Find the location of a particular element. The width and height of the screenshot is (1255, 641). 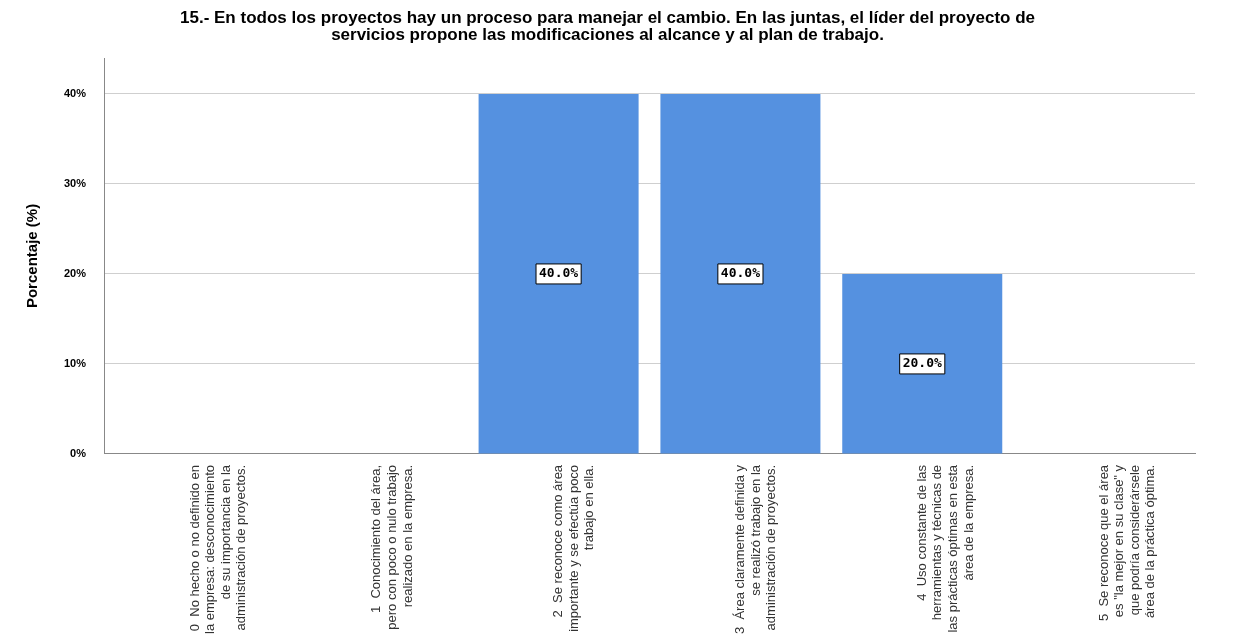

x-tick-label: 4 Uso constante de las herramientas y técnicas de las prácticas óptimas en esta área de la empresa. is located at coordinates (944, 548).